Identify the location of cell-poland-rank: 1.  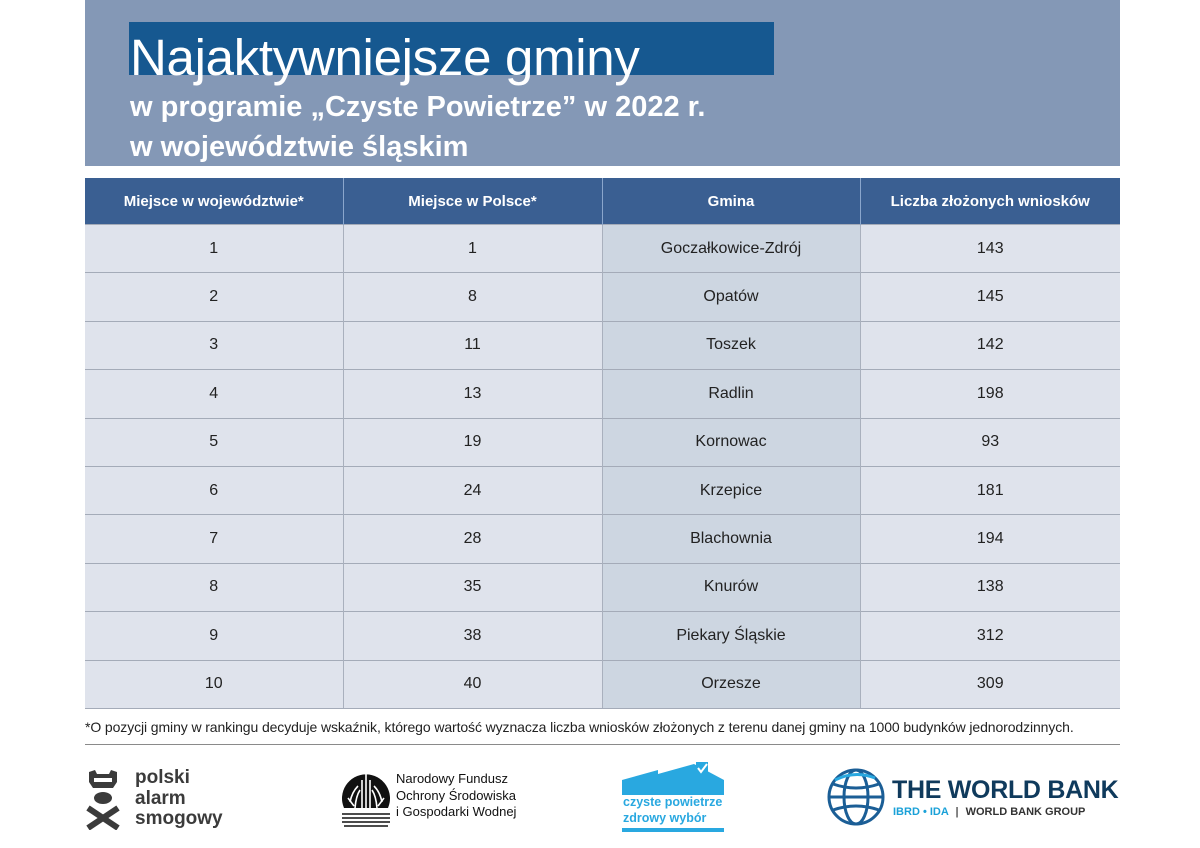
(473, 248).